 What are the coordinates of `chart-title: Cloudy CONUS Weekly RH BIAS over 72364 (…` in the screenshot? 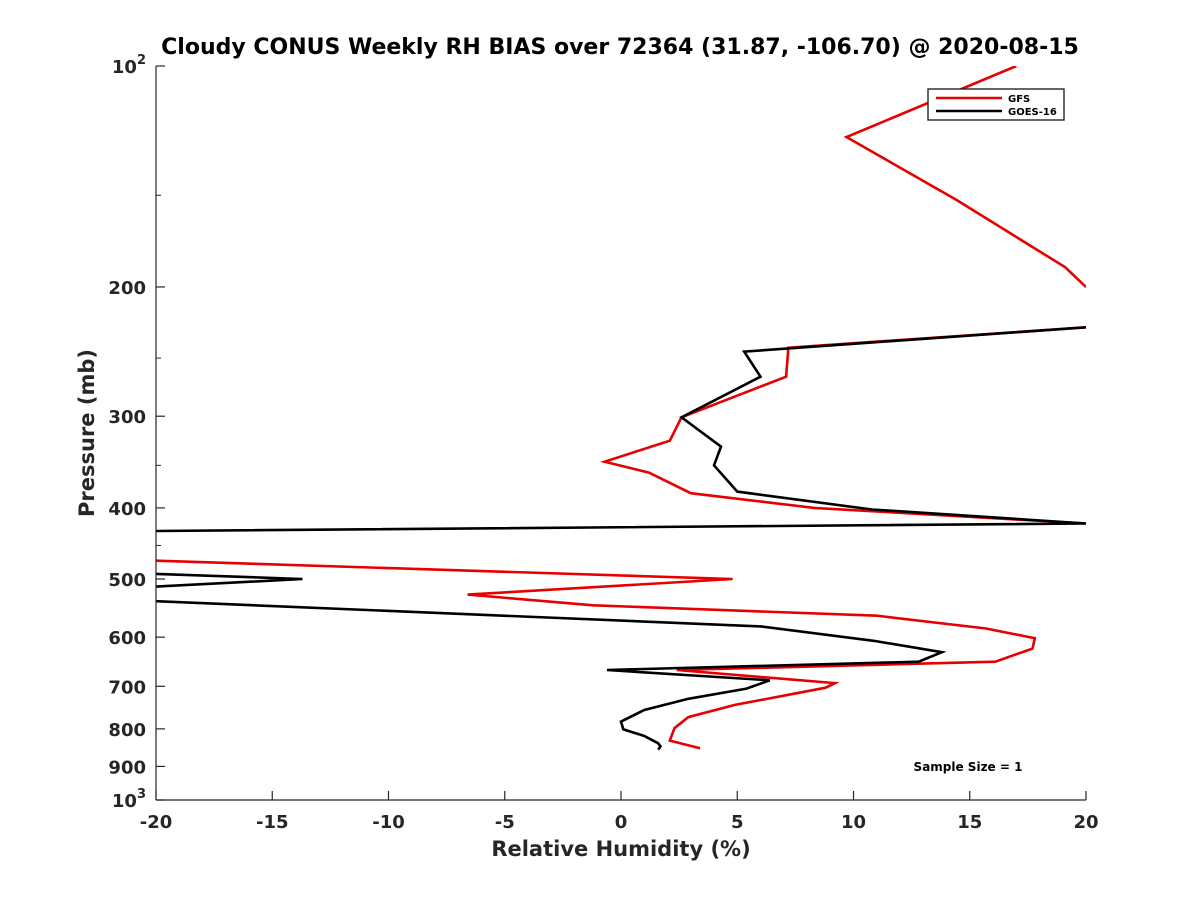 It's located at (620, 47).